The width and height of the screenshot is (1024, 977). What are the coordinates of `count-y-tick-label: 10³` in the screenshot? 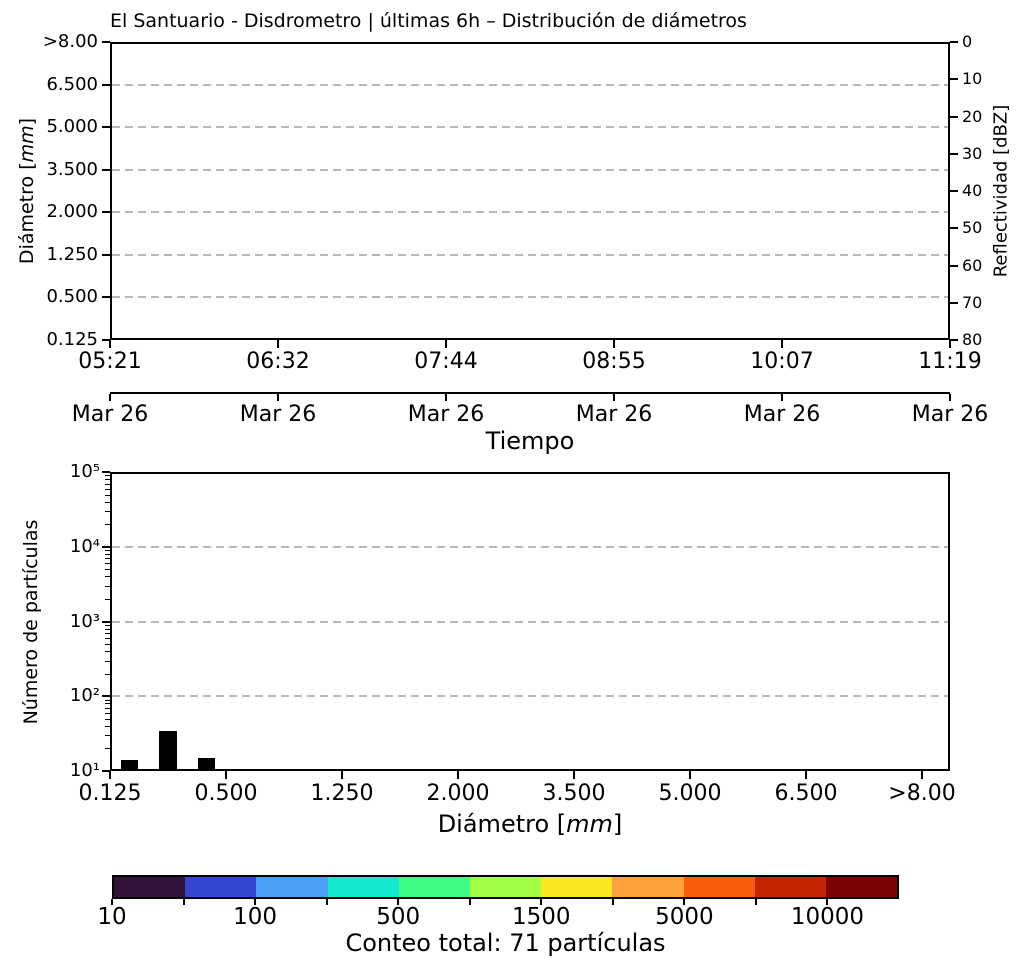 It's located at (84, 621).